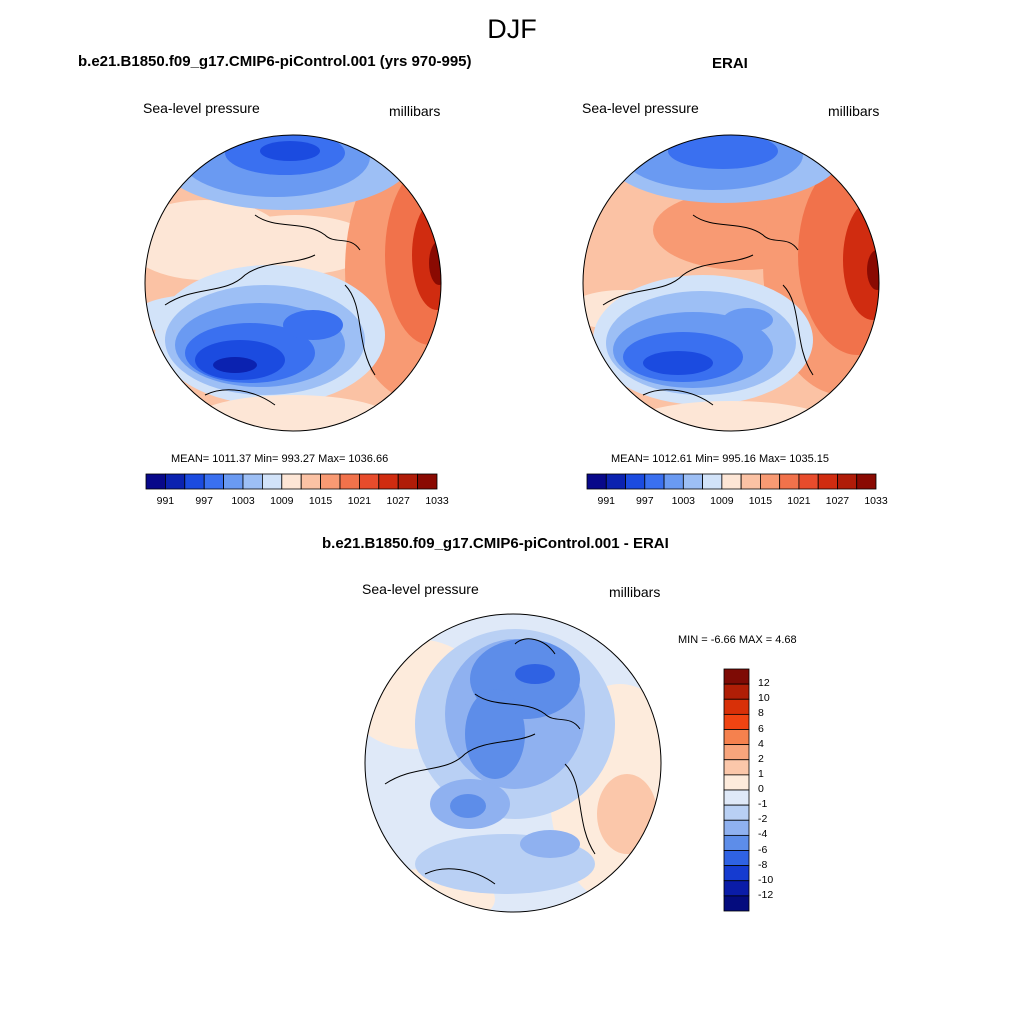 The image size is (1024, 1024). I want to click on obs-stats: MEAN= 1012.61 Min= 995.16 Max= 1035.15, so click(720, 459).